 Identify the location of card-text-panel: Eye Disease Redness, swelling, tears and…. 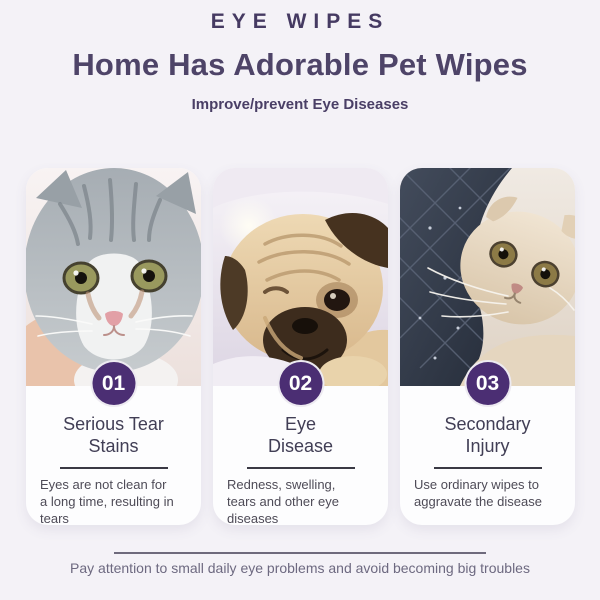
(300, 456).